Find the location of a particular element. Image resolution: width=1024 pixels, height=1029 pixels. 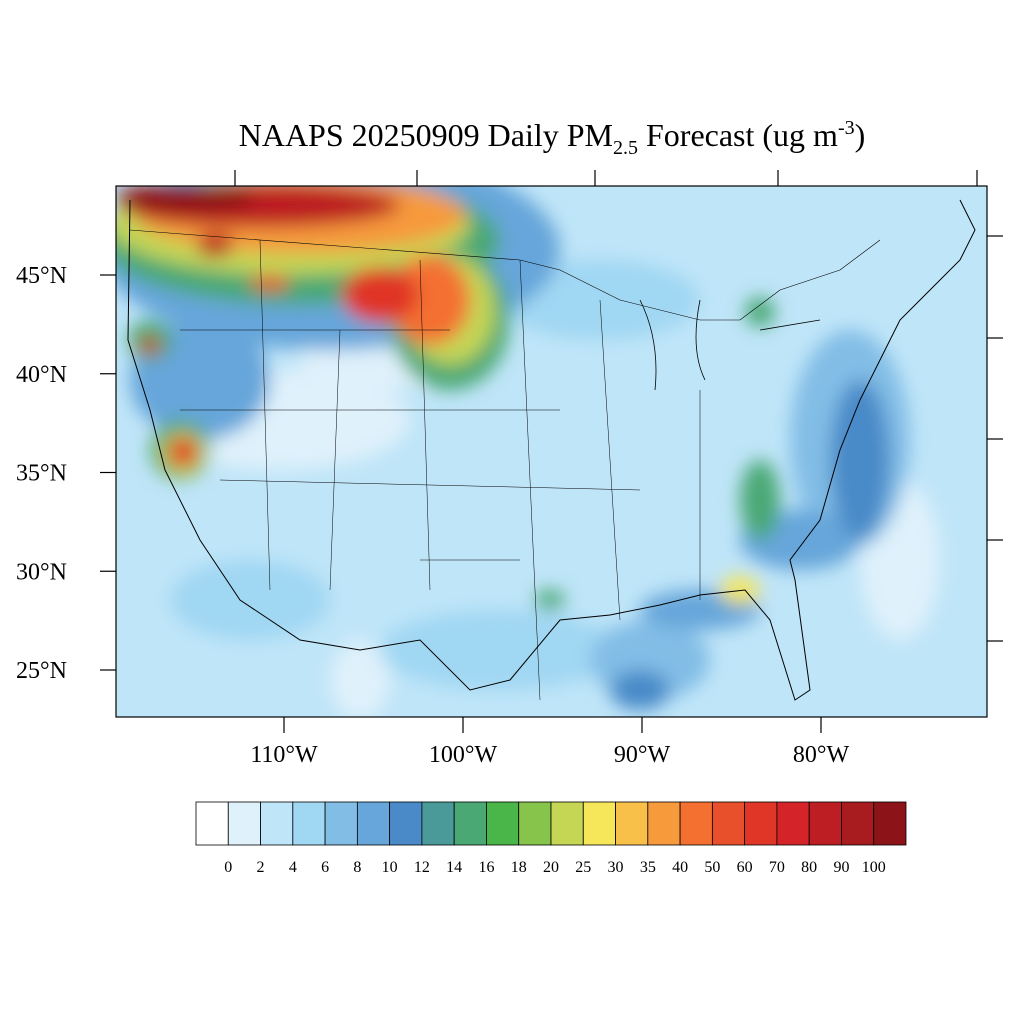

colorbar-label: 35 is located at coordinates (648, 867).